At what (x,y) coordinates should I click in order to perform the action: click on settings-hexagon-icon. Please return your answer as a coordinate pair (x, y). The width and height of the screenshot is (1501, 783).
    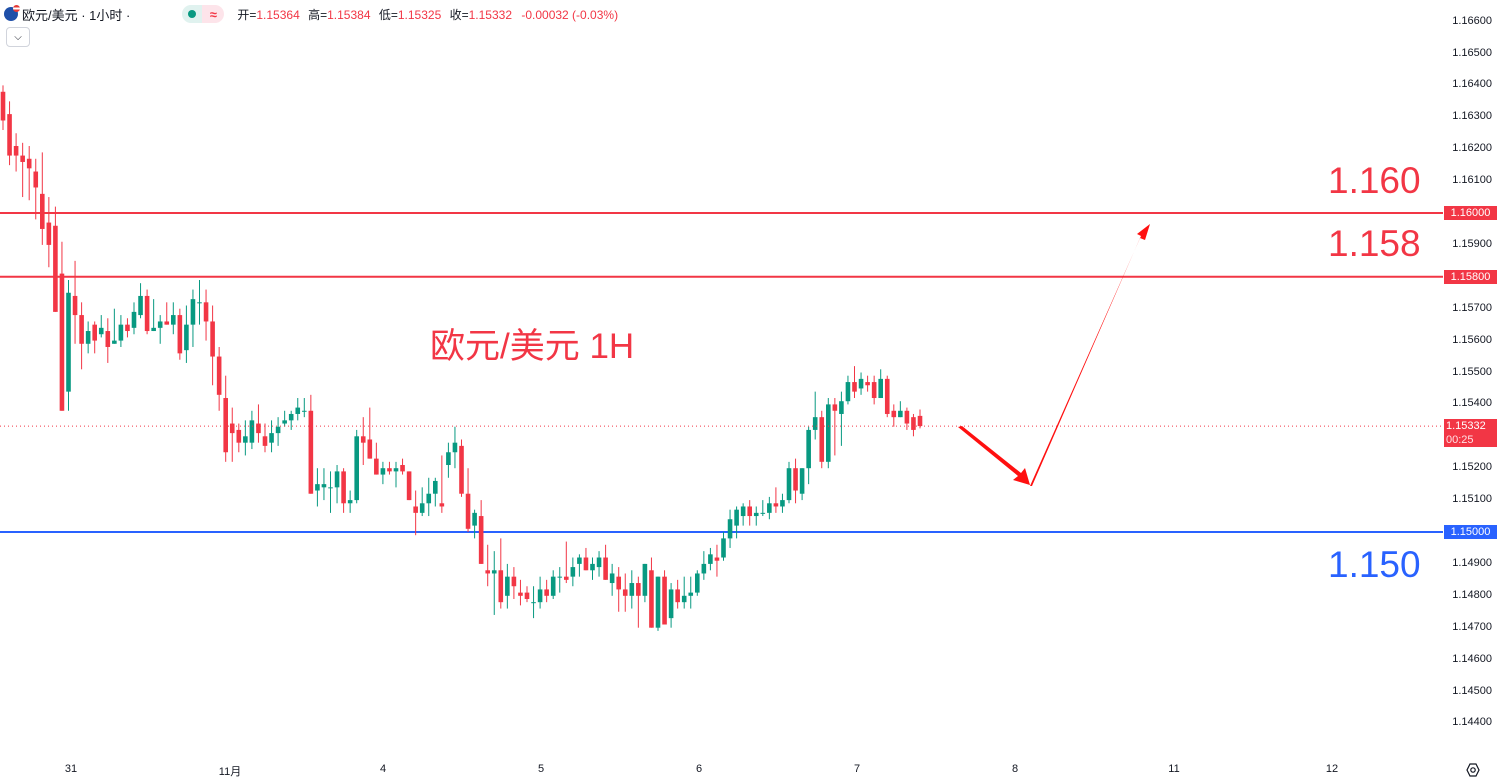
    Looking at the image, I should click on (1473, 770).